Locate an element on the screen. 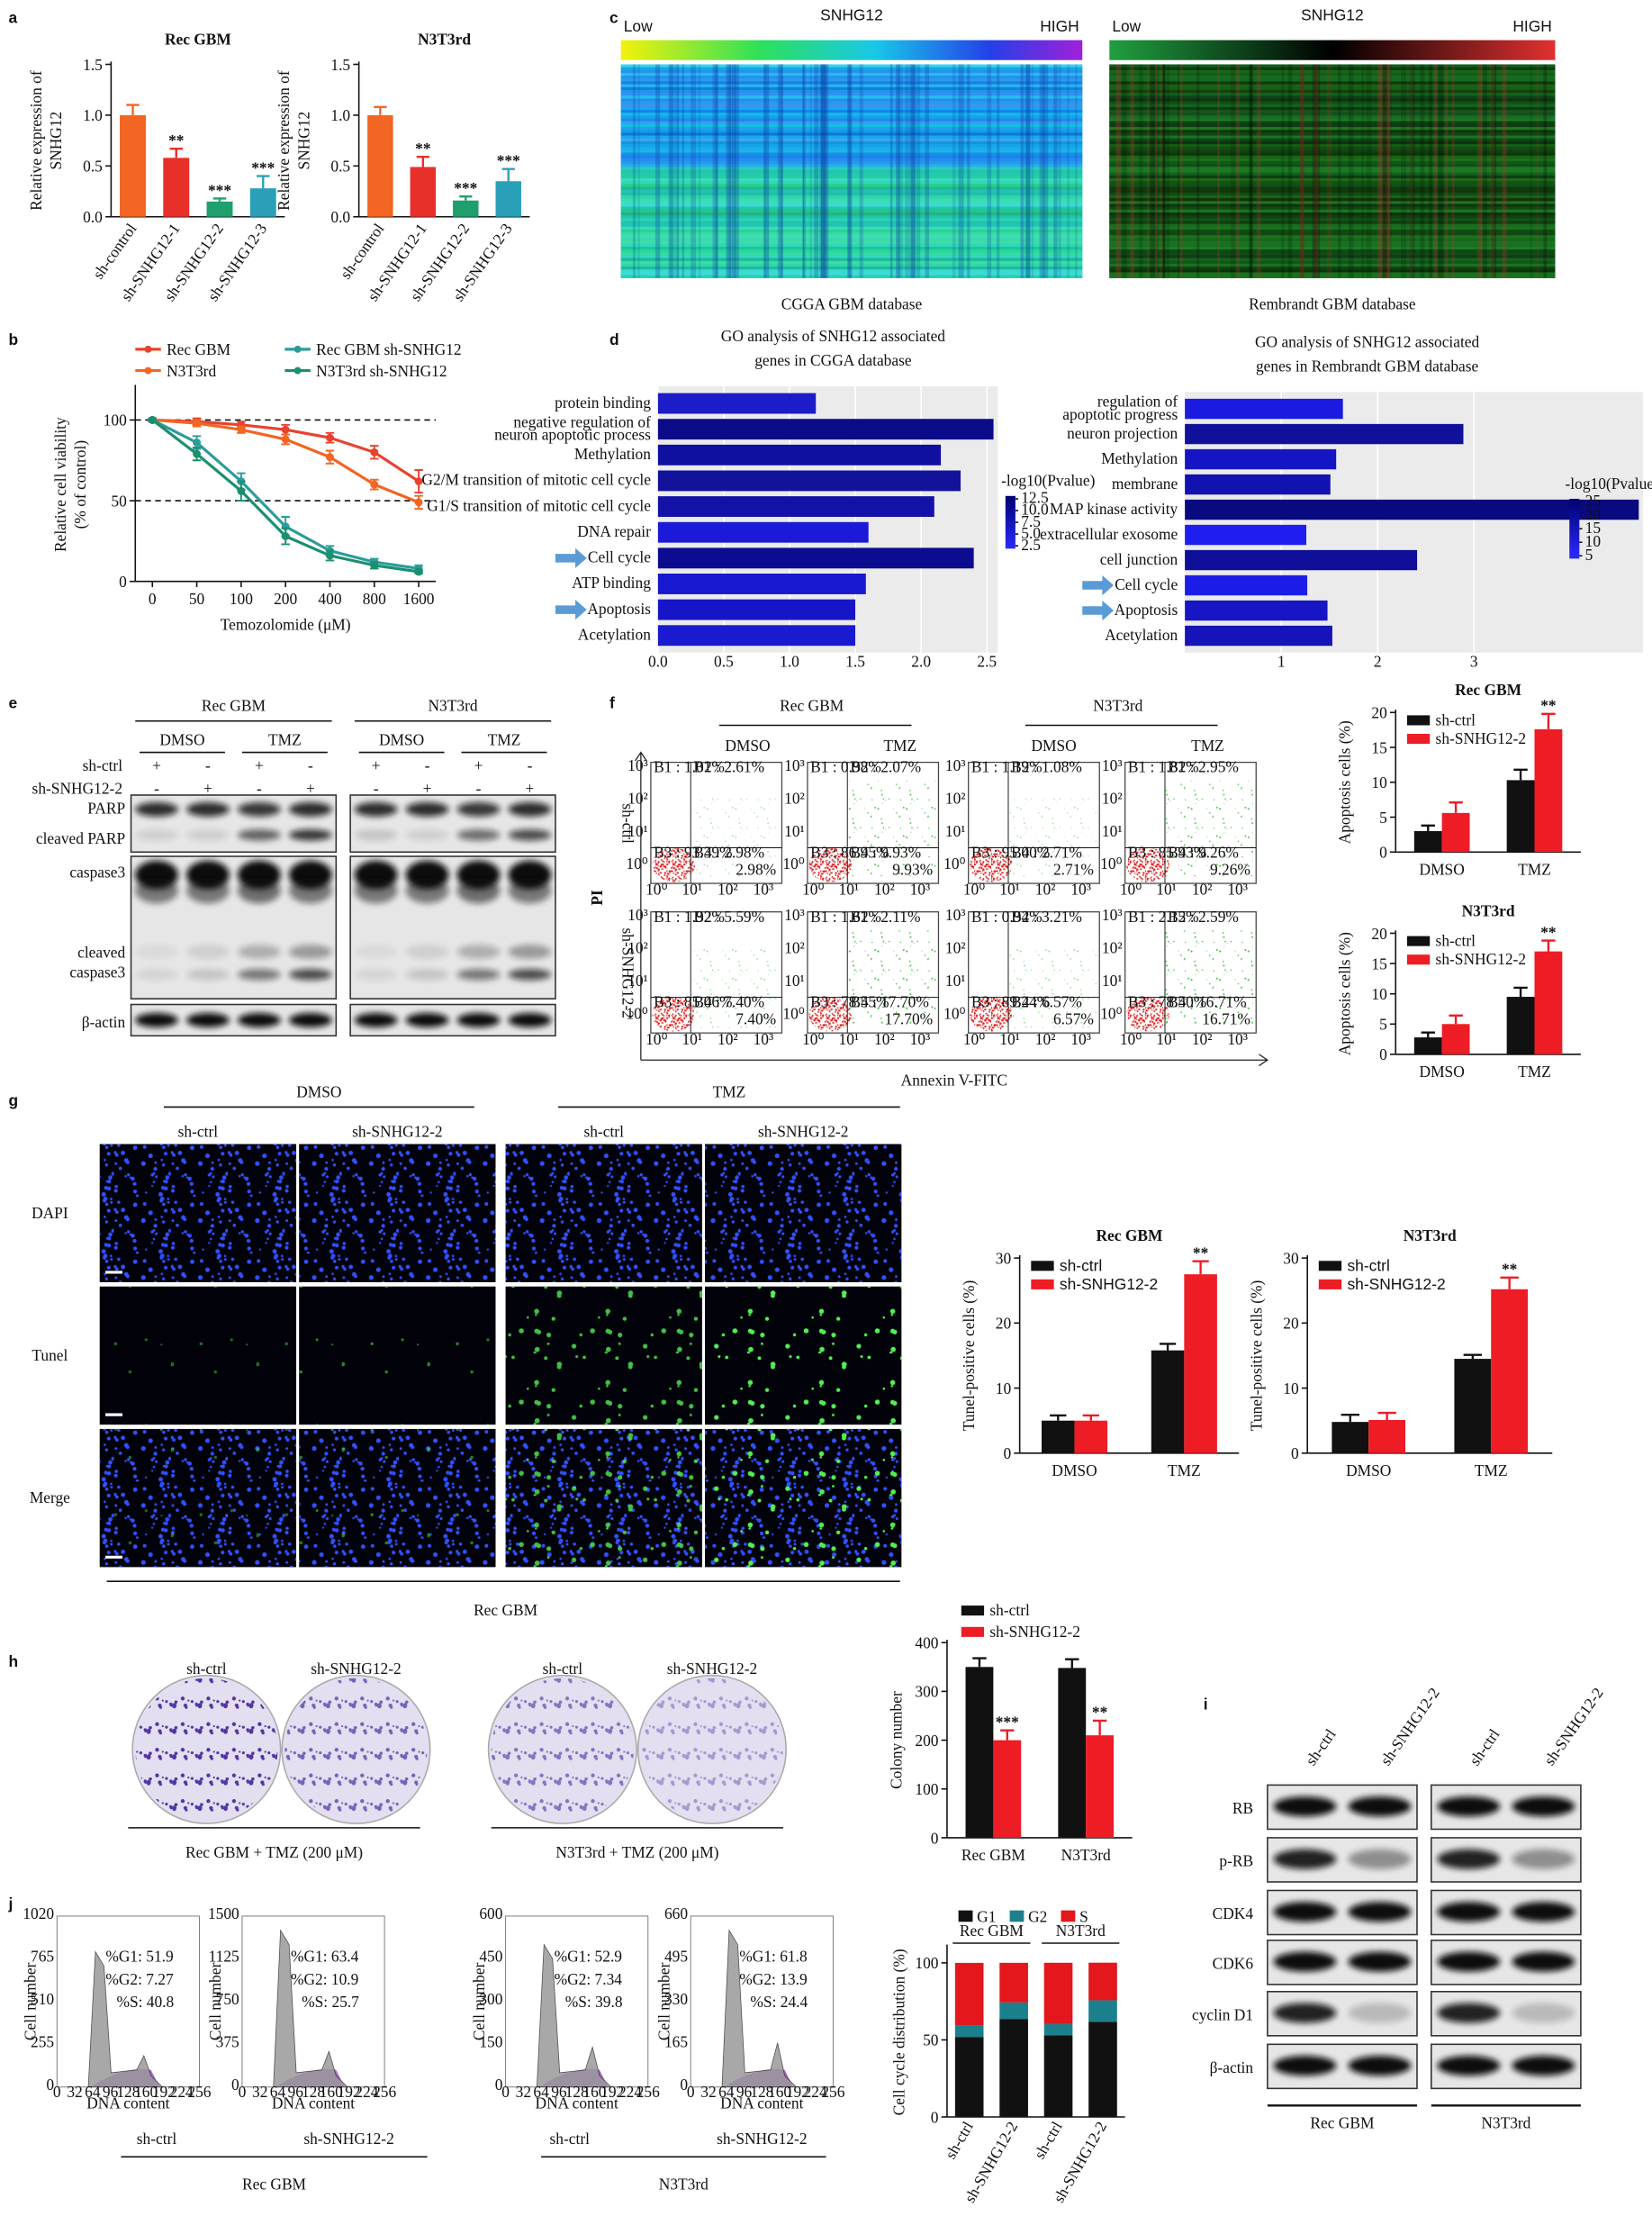  scale-low: Low is located at coordinates (638, 26).